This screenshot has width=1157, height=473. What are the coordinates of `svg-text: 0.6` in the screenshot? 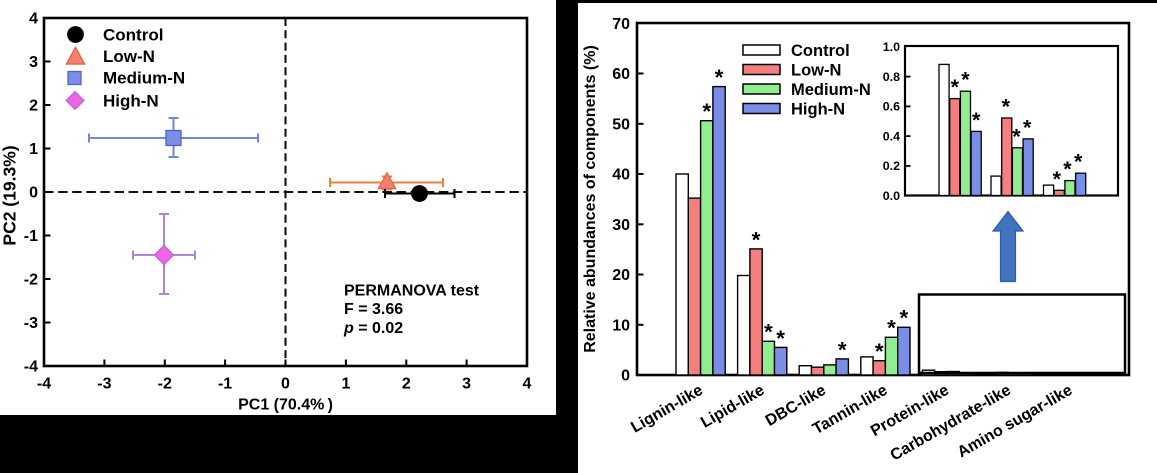 It's located at (891, 107).